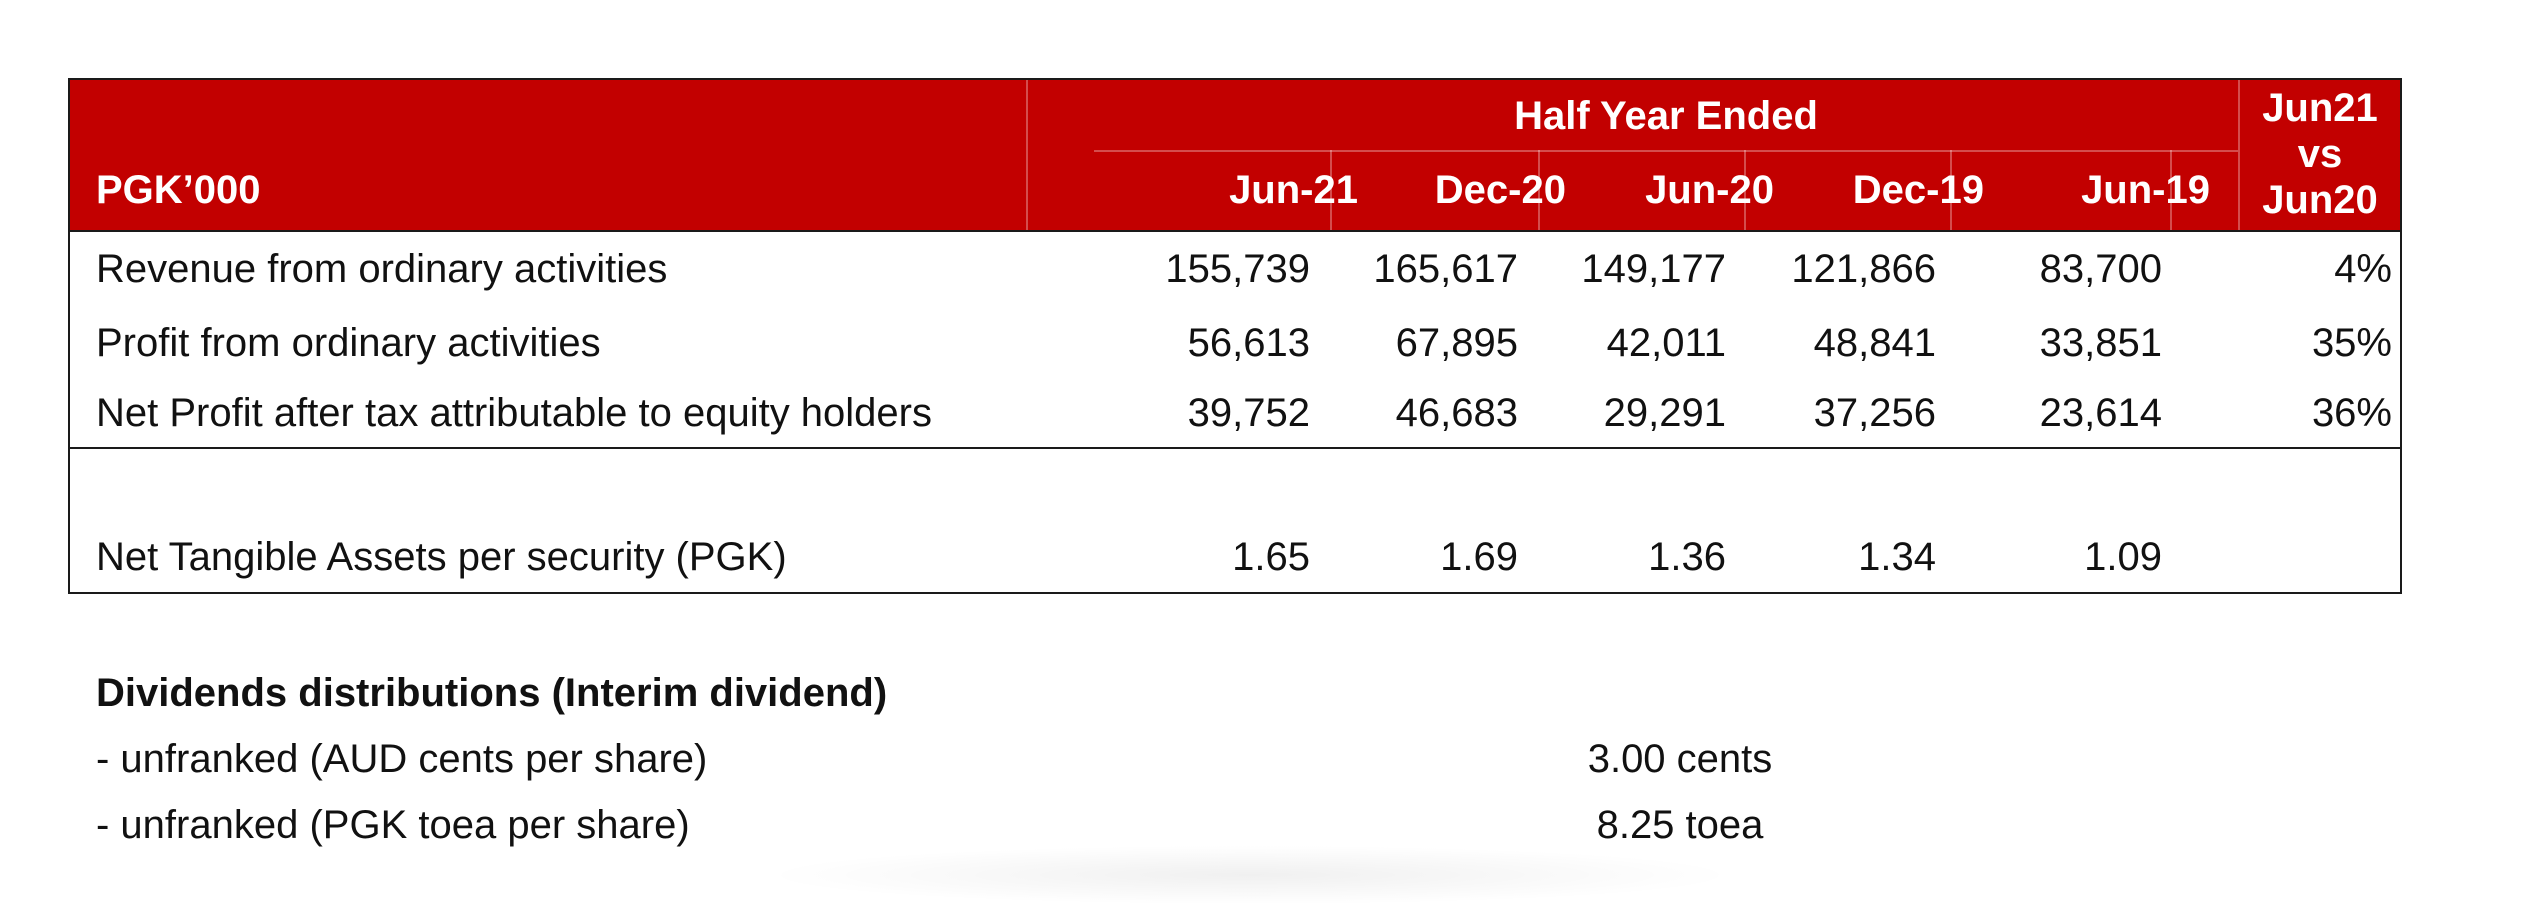  I want to click on row-label: Profit from ordinary activities, so click(348, 343).